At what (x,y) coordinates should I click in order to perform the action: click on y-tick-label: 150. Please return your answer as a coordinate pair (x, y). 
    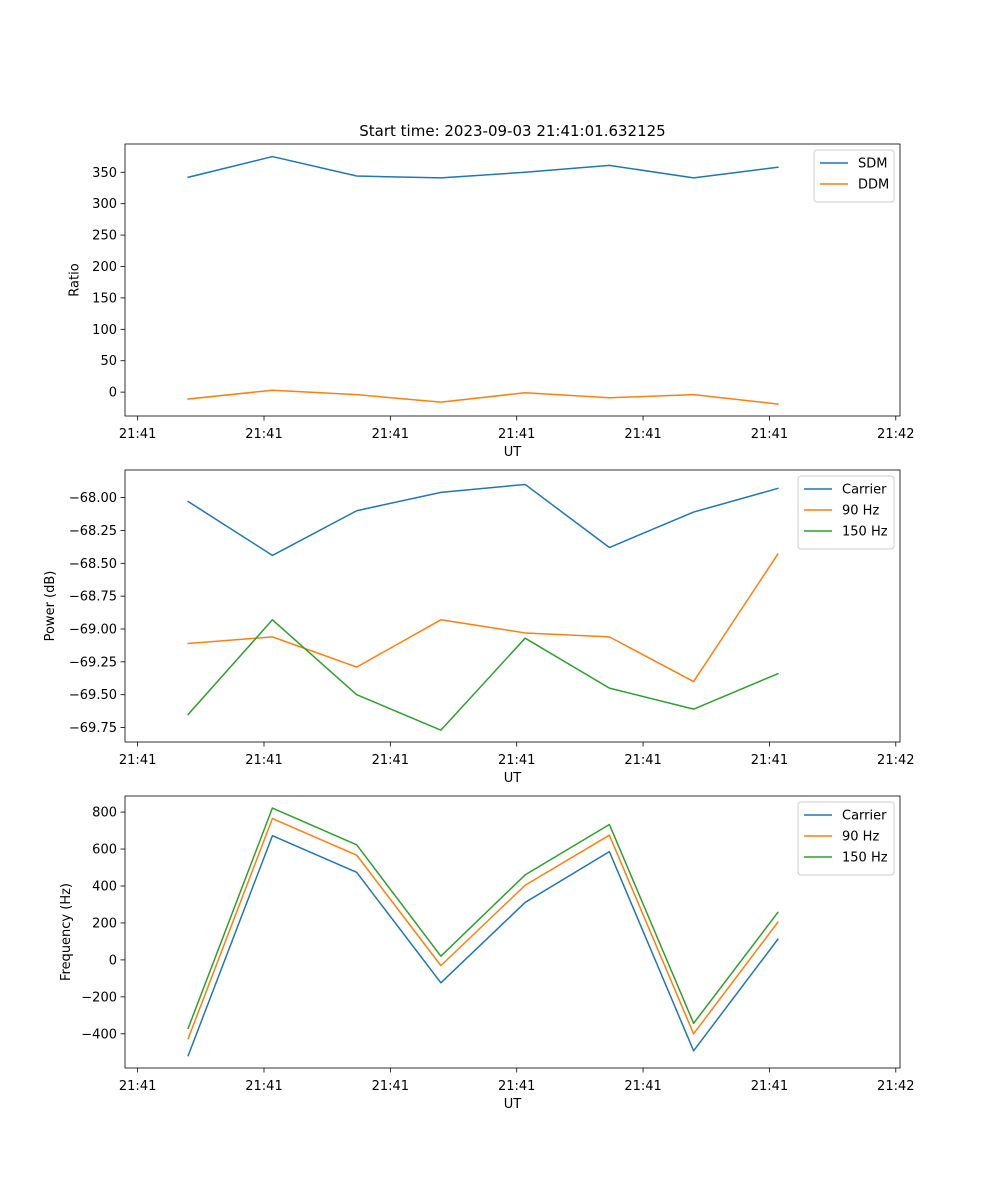
    Looking at the image, I should click on (104, 298).